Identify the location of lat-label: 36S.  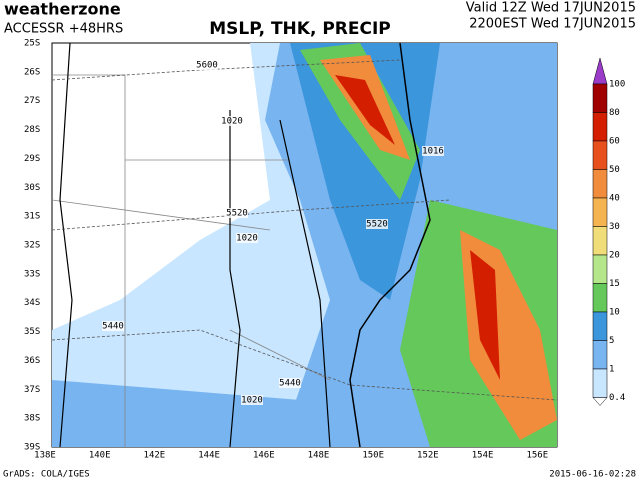
(32, 361).